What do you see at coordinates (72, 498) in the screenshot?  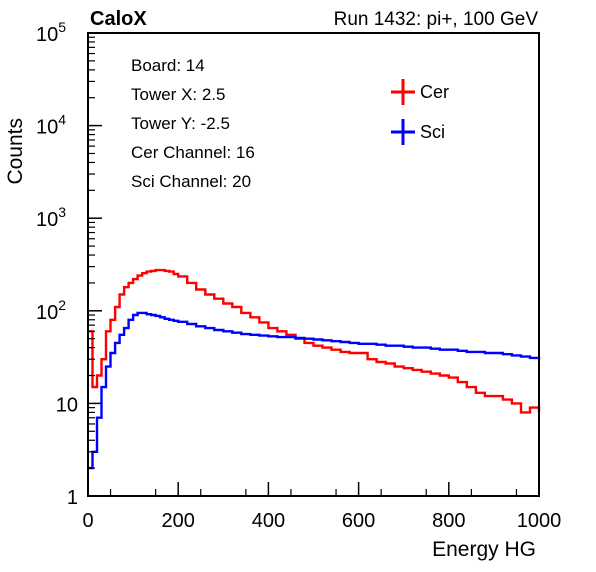 I see `y-tick-label: 1` at bounding box center [72, 498].